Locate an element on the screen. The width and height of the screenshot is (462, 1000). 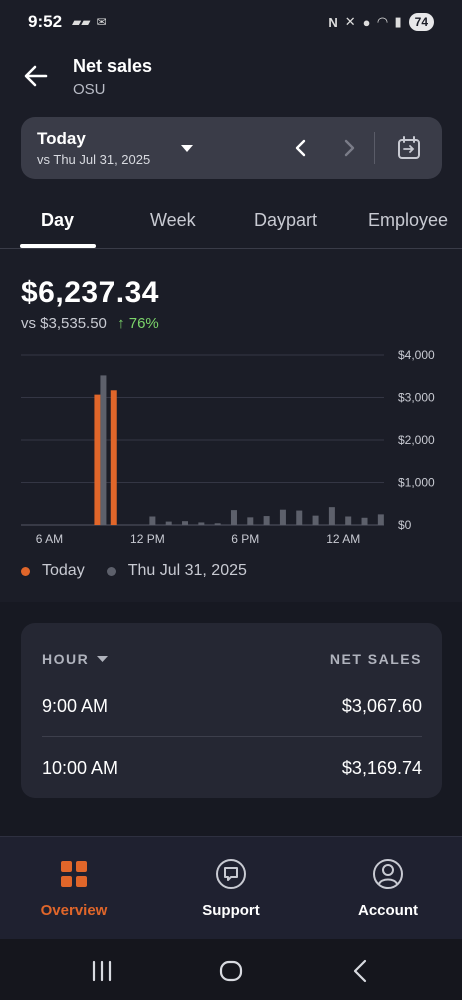
calendar-compare-icon is located at coordinates (409, 147).